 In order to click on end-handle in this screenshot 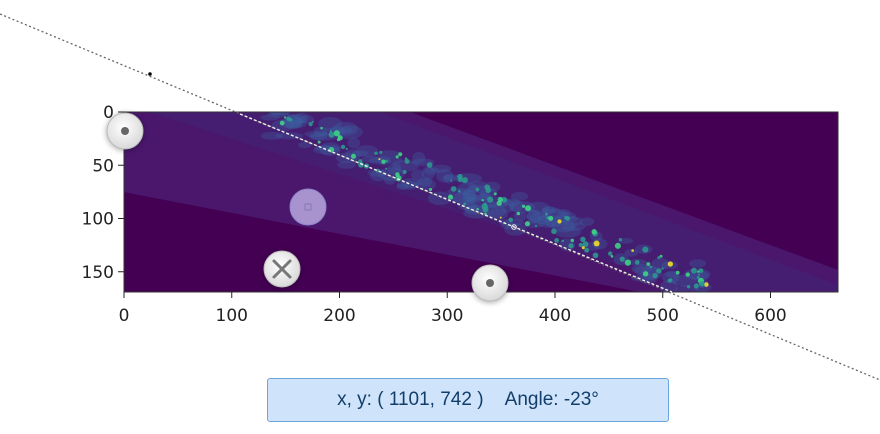, I will do `click(490, 283)`.